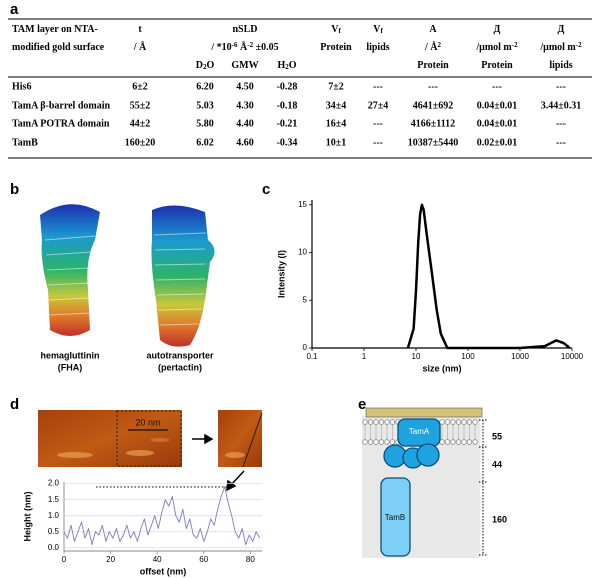 This screenshot has width=600, height=578. Describe the element at coordinates (433, 123) in the screenshot. I see `table-cell: 4166±1112` at that location.